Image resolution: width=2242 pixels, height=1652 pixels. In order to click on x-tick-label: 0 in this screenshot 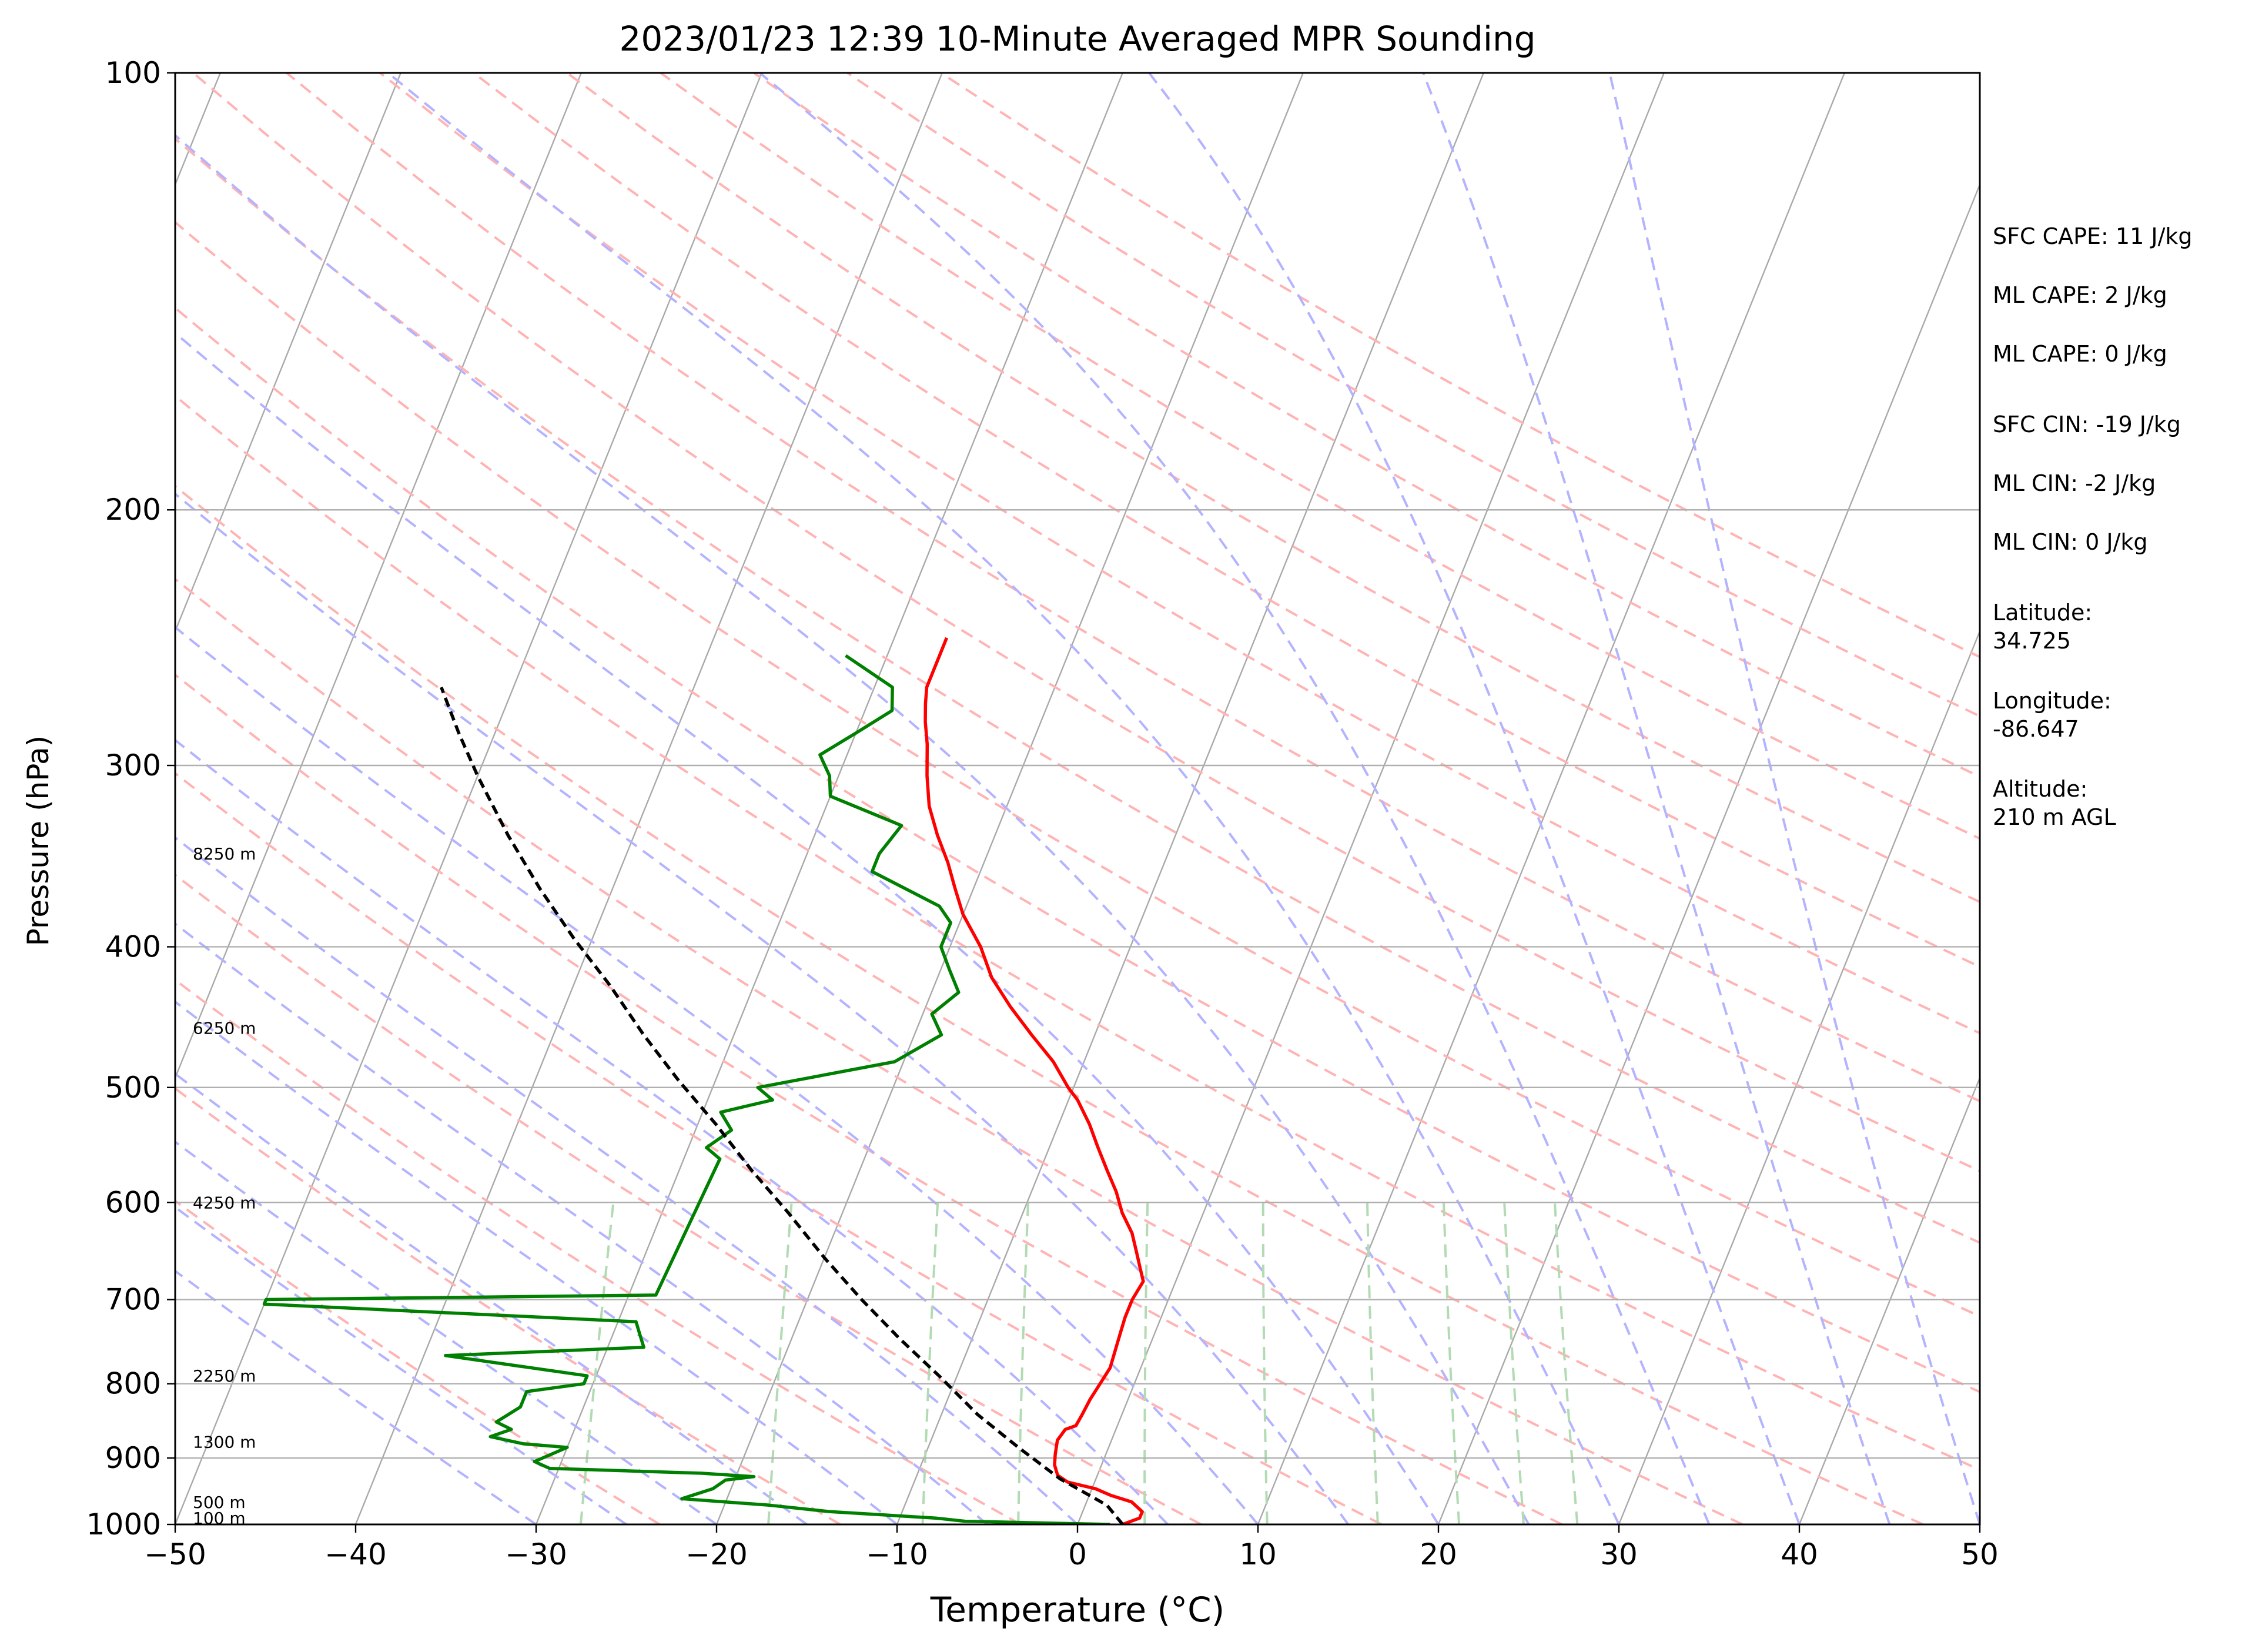, I will do `click(1077, 1554)`.